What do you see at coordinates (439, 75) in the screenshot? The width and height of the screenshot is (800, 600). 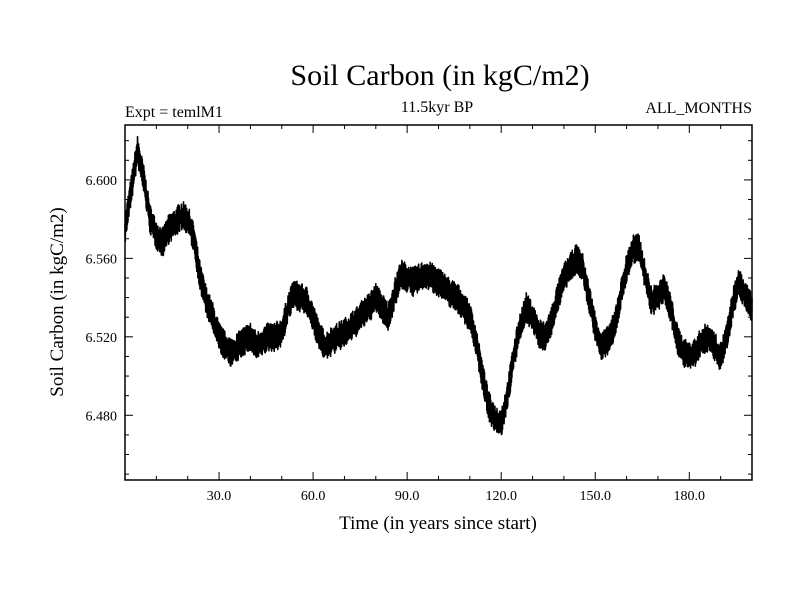 I see `chart-title: Soil Carbon (in kgC/m2)` at bounding box center [439, 75].